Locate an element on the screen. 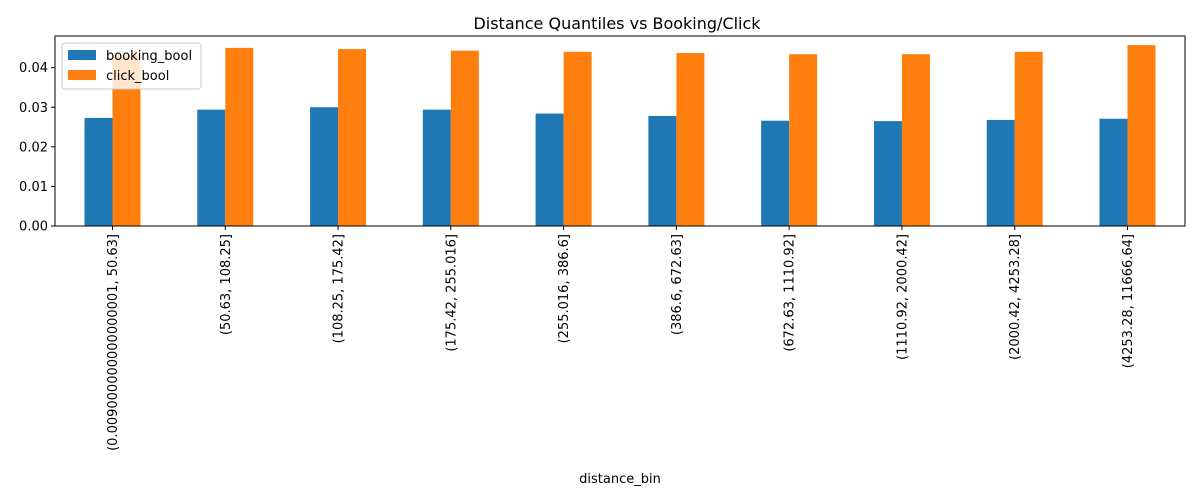 The width and height of the screenshot is (1200, 500). legend-box is located at coordinates (131, 66).